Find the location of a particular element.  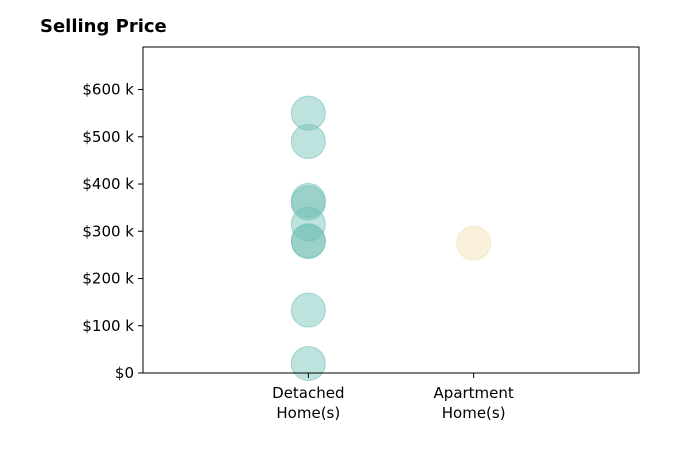

y-tick-label: $500 k is located at coordinates (108, 137).